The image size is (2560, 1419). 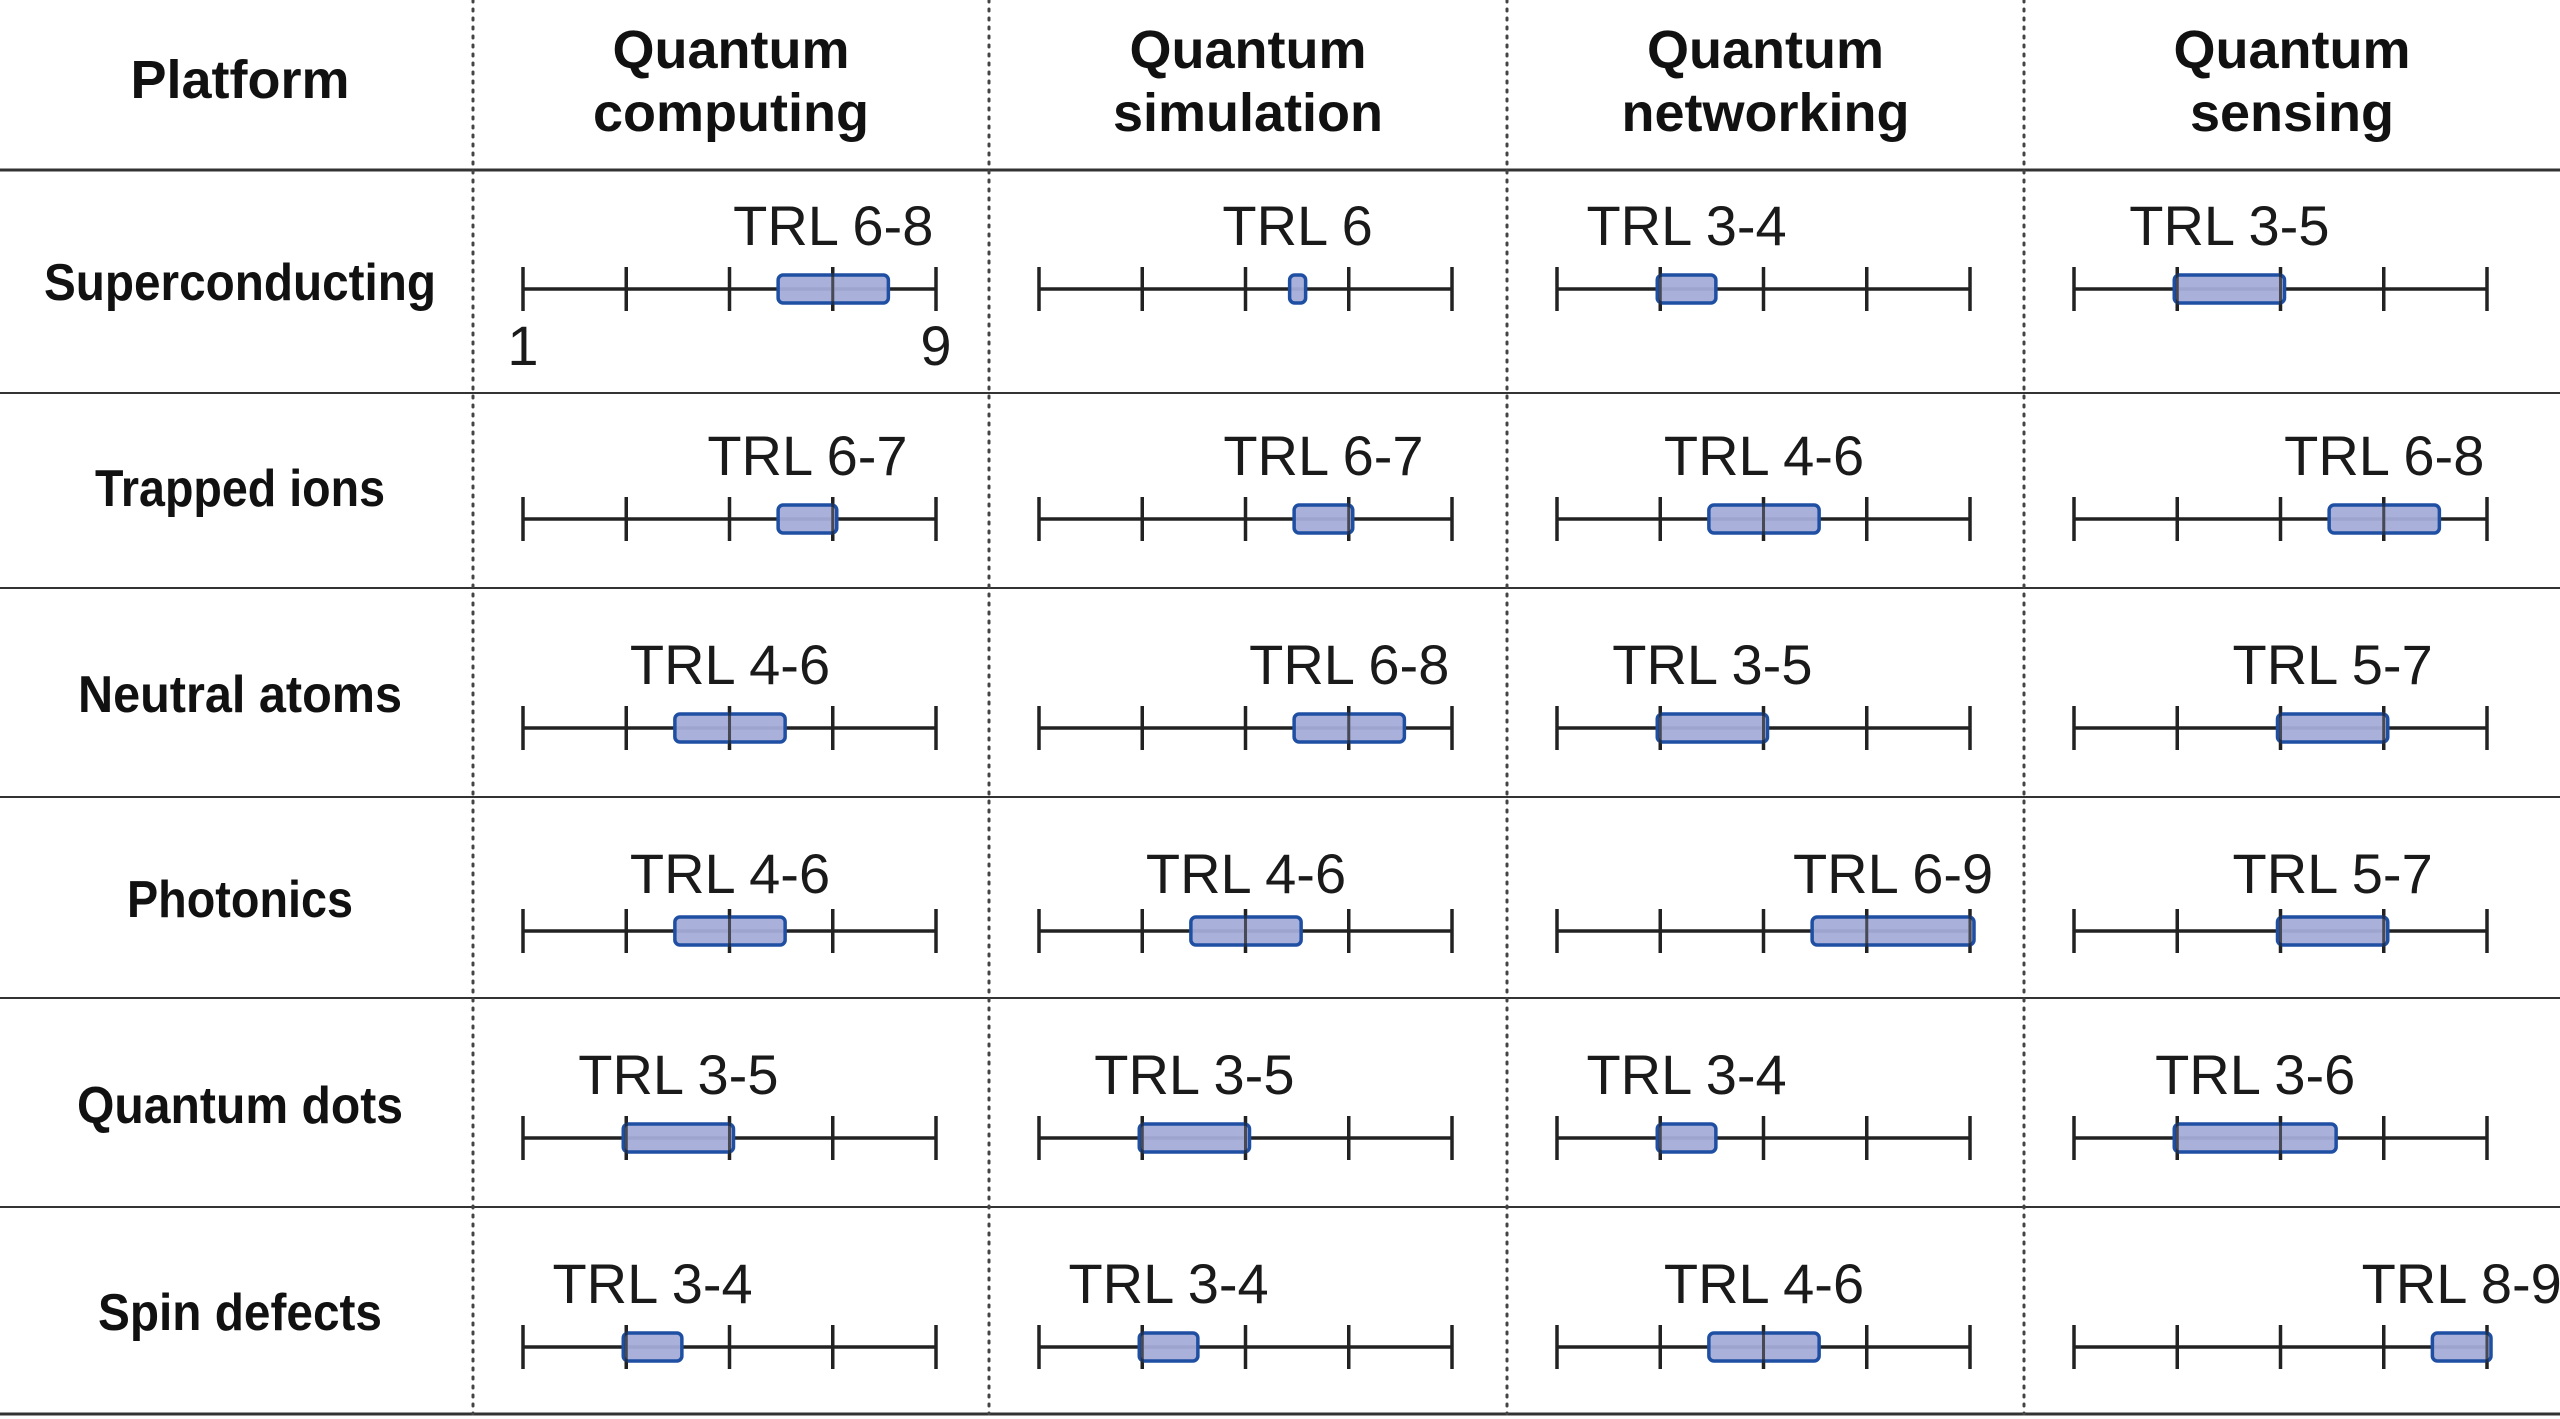 What do you see at coordinates (2255, 1074) in the screenshot?
I see `trl-label: TRL 3-6` at bounding box center [2255, 1074].